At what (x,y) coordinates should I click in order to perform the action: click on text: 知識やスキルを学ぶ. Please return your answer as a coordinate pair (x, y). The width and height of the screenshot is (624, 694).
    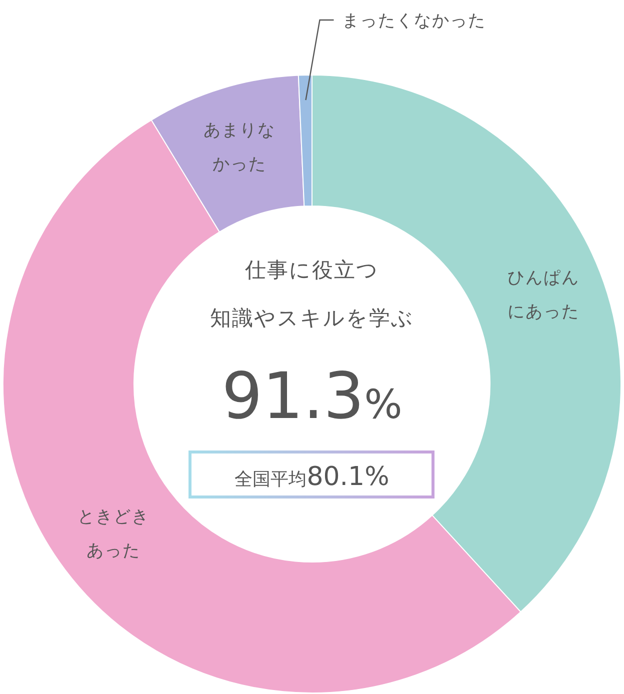
    Looking at the image, I should click on (312, 318).